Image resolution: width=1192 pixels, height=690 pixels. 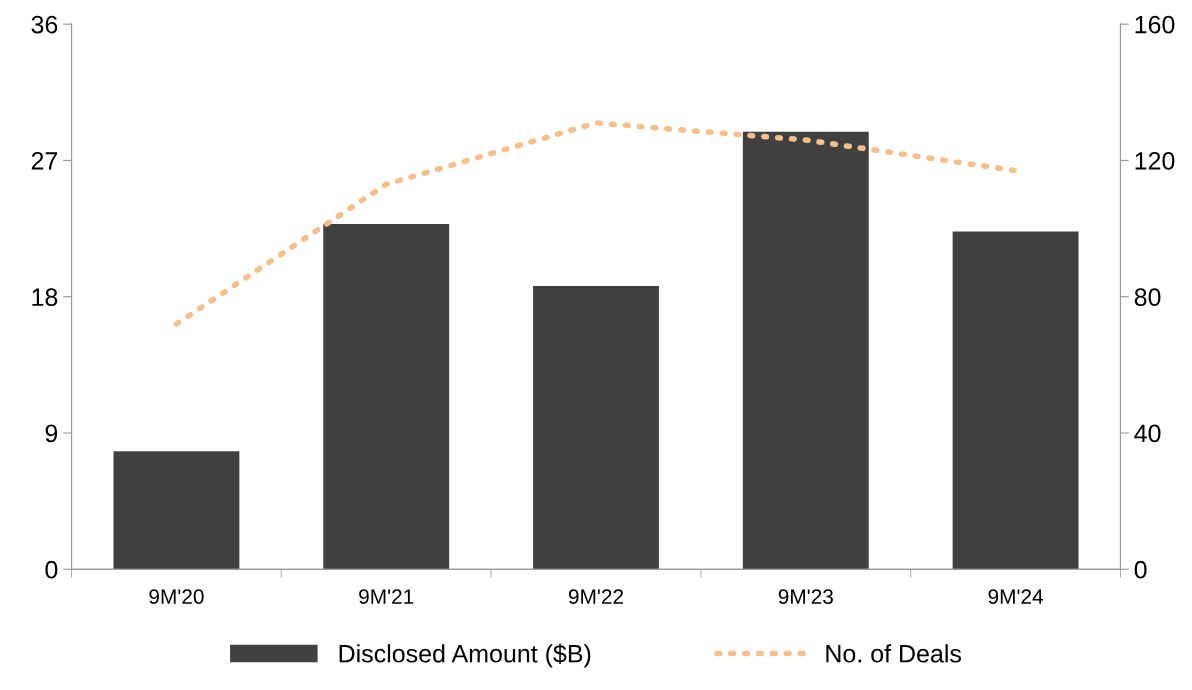 I want to click on y-tick-label: 36, so click(x=44, y=24).